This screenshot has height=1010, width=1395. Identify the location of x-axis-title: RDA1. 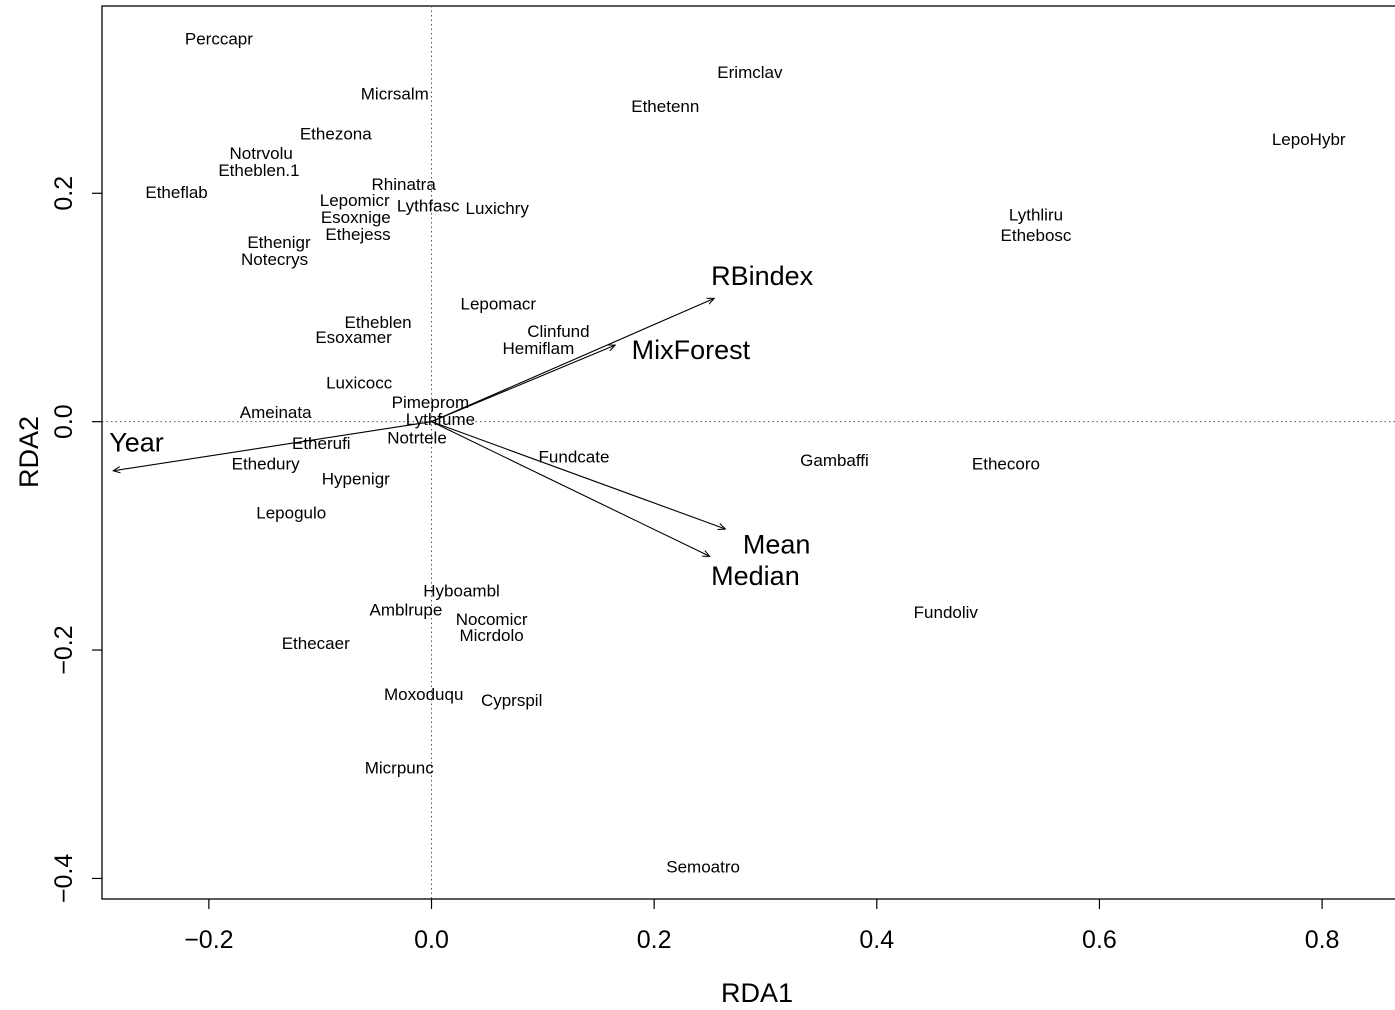
(757, 993).